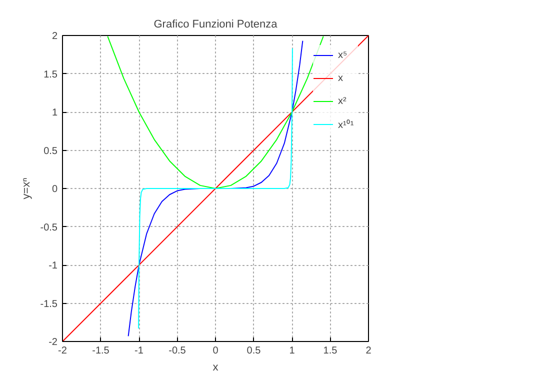  I want to click on y-tick-label: 0.5, so click(51, 151).